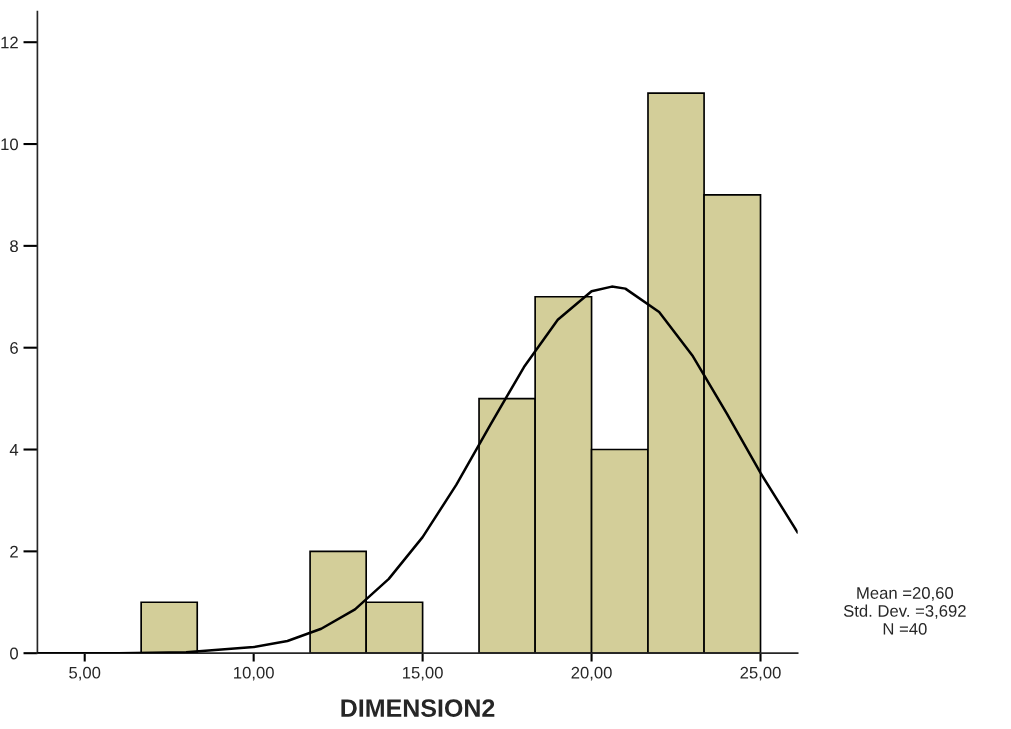  What do you see at coordinates (14, 450) in the screenshot?
I see `y-tick-label: 4` at bounding box center [14, 450].